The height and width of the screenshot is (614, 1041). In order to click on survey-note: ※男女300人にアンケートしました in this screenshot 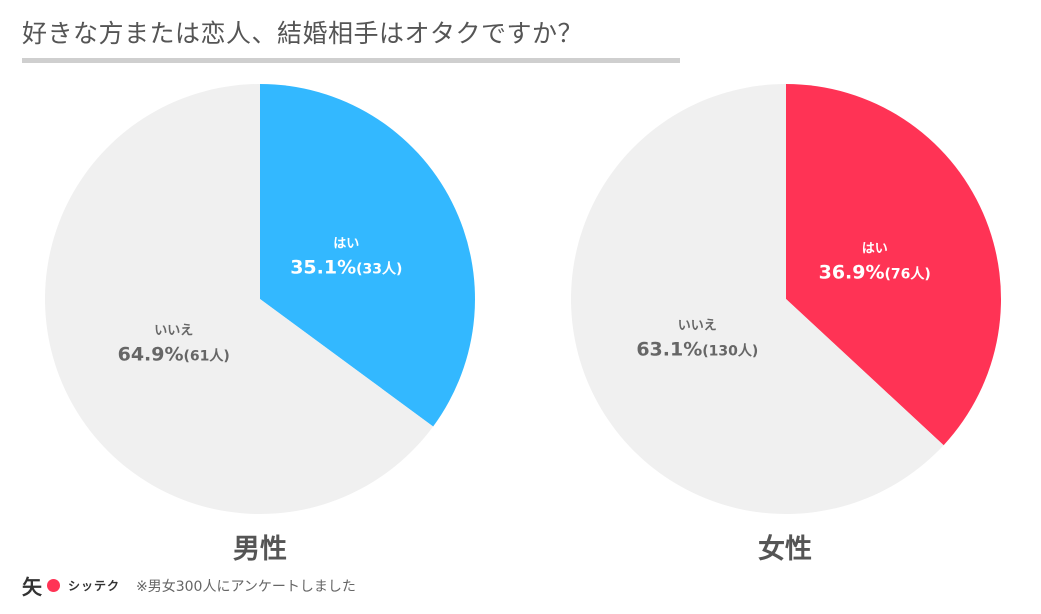, I will do `click(246, 587)`.